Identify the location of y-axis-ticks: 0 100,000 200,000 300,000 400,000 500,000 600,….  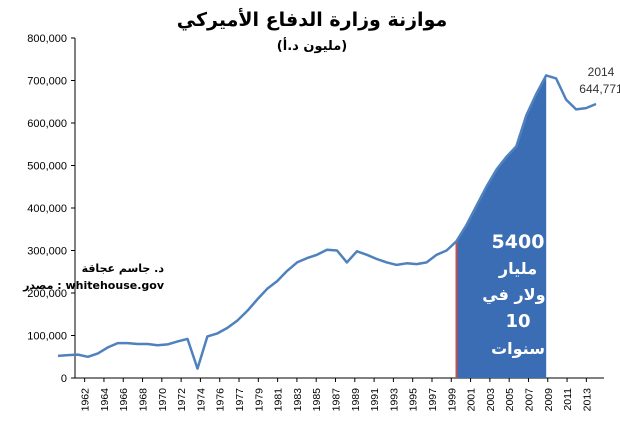
(51, 209).